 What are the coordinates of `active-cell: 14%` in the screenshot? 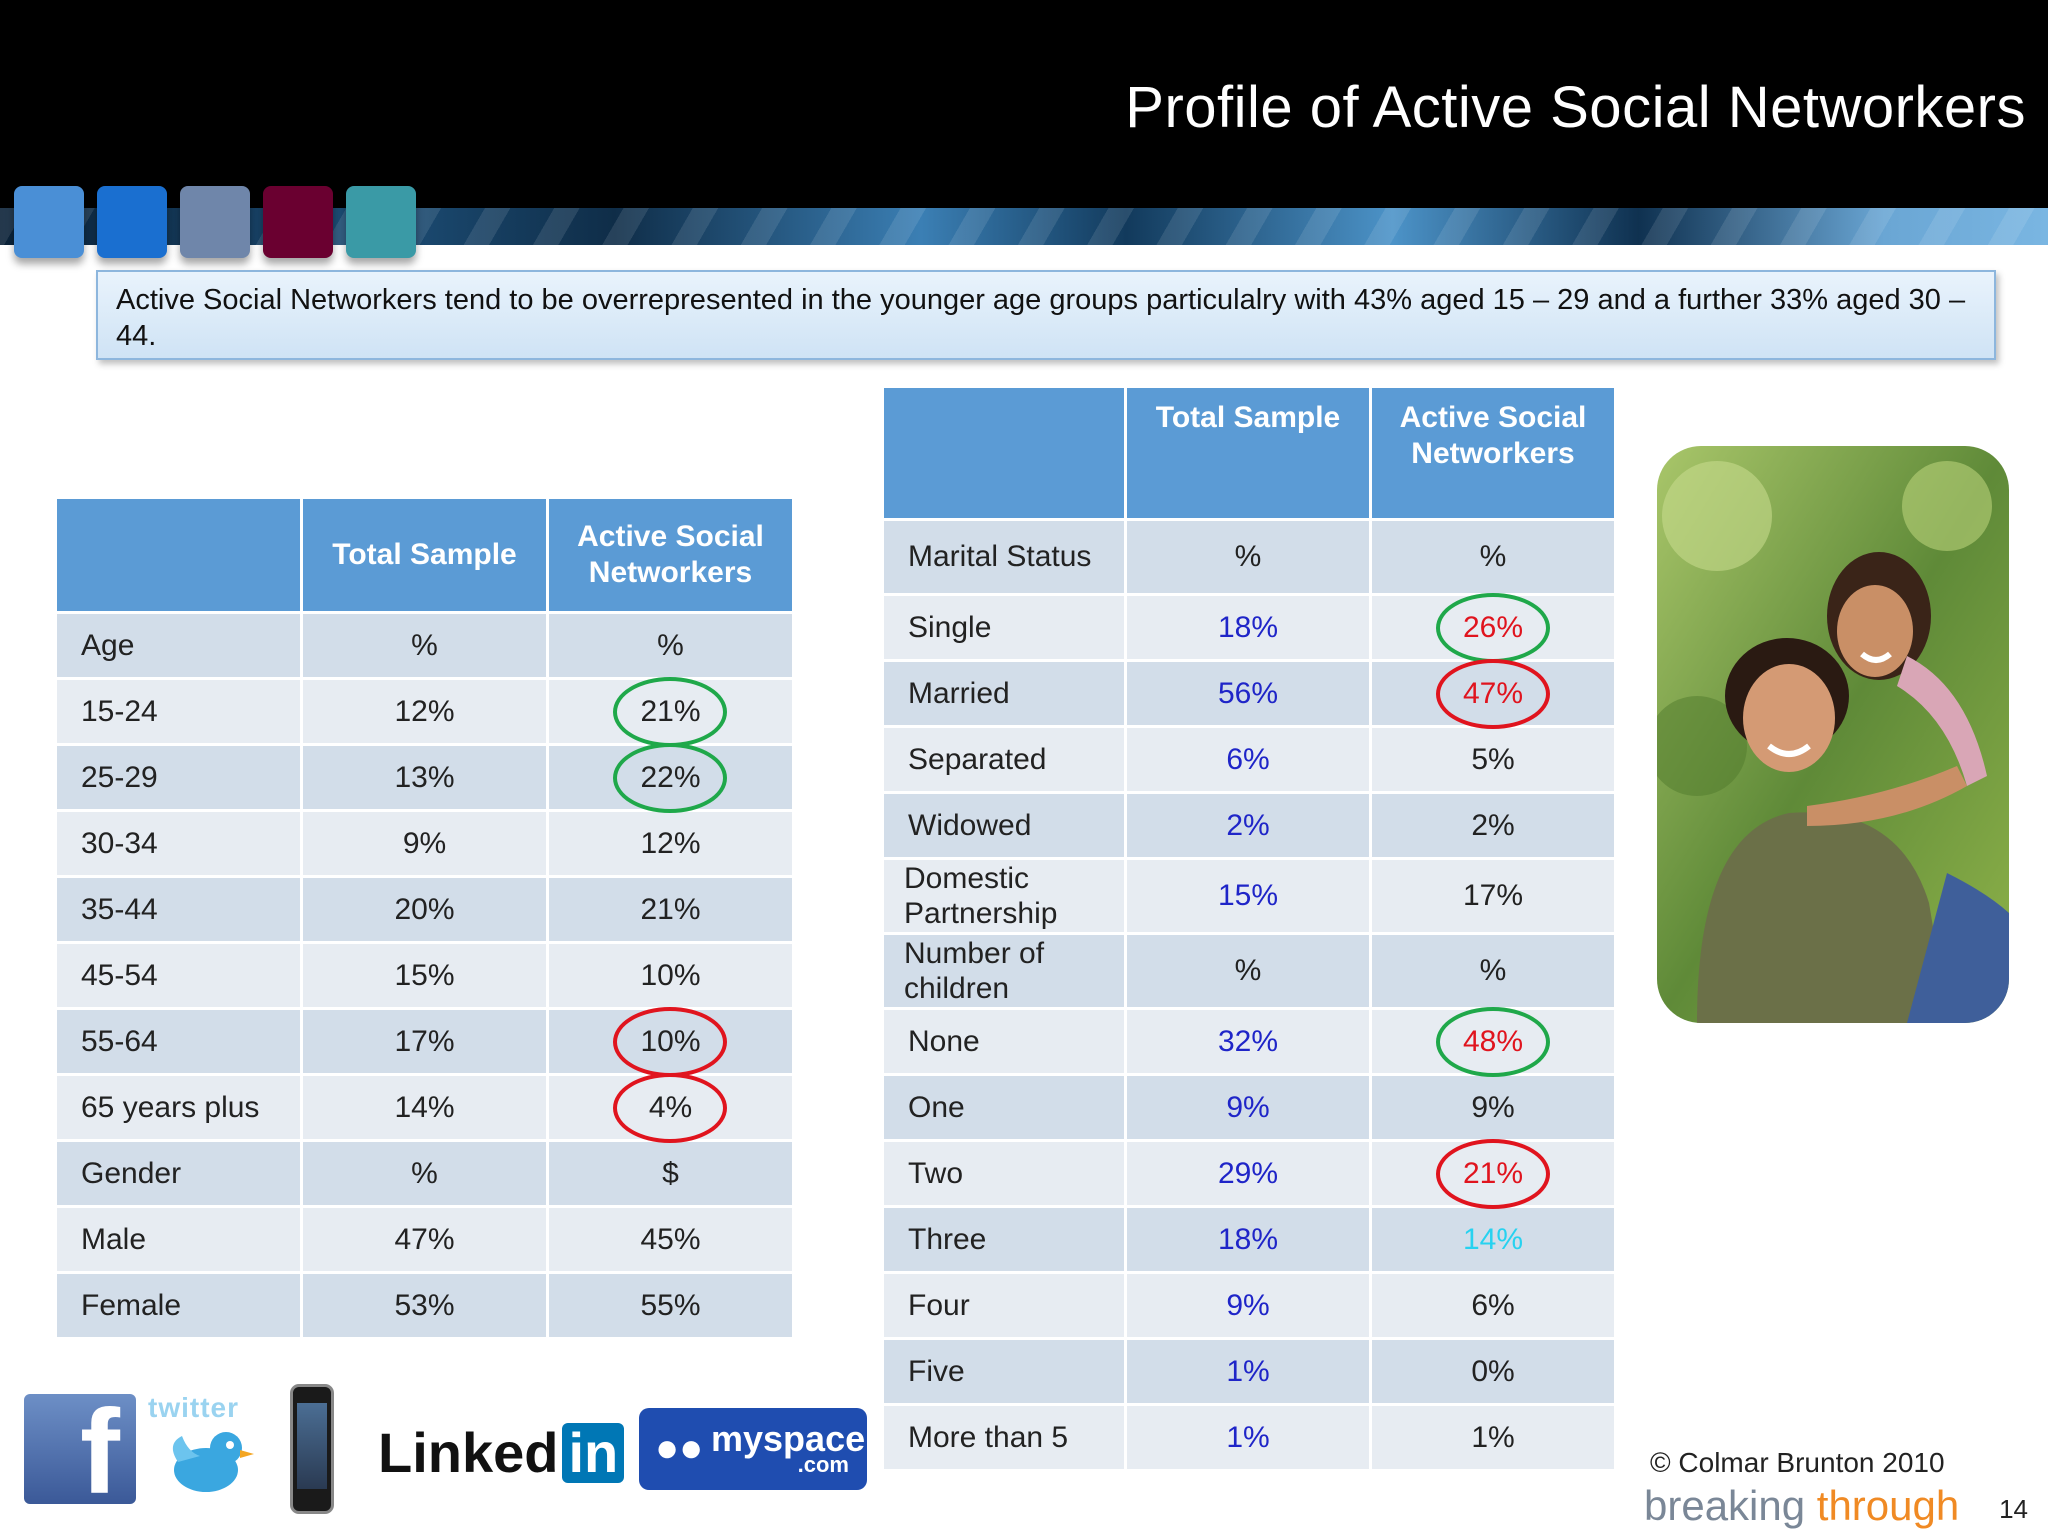 It's located at (1493, 1239).